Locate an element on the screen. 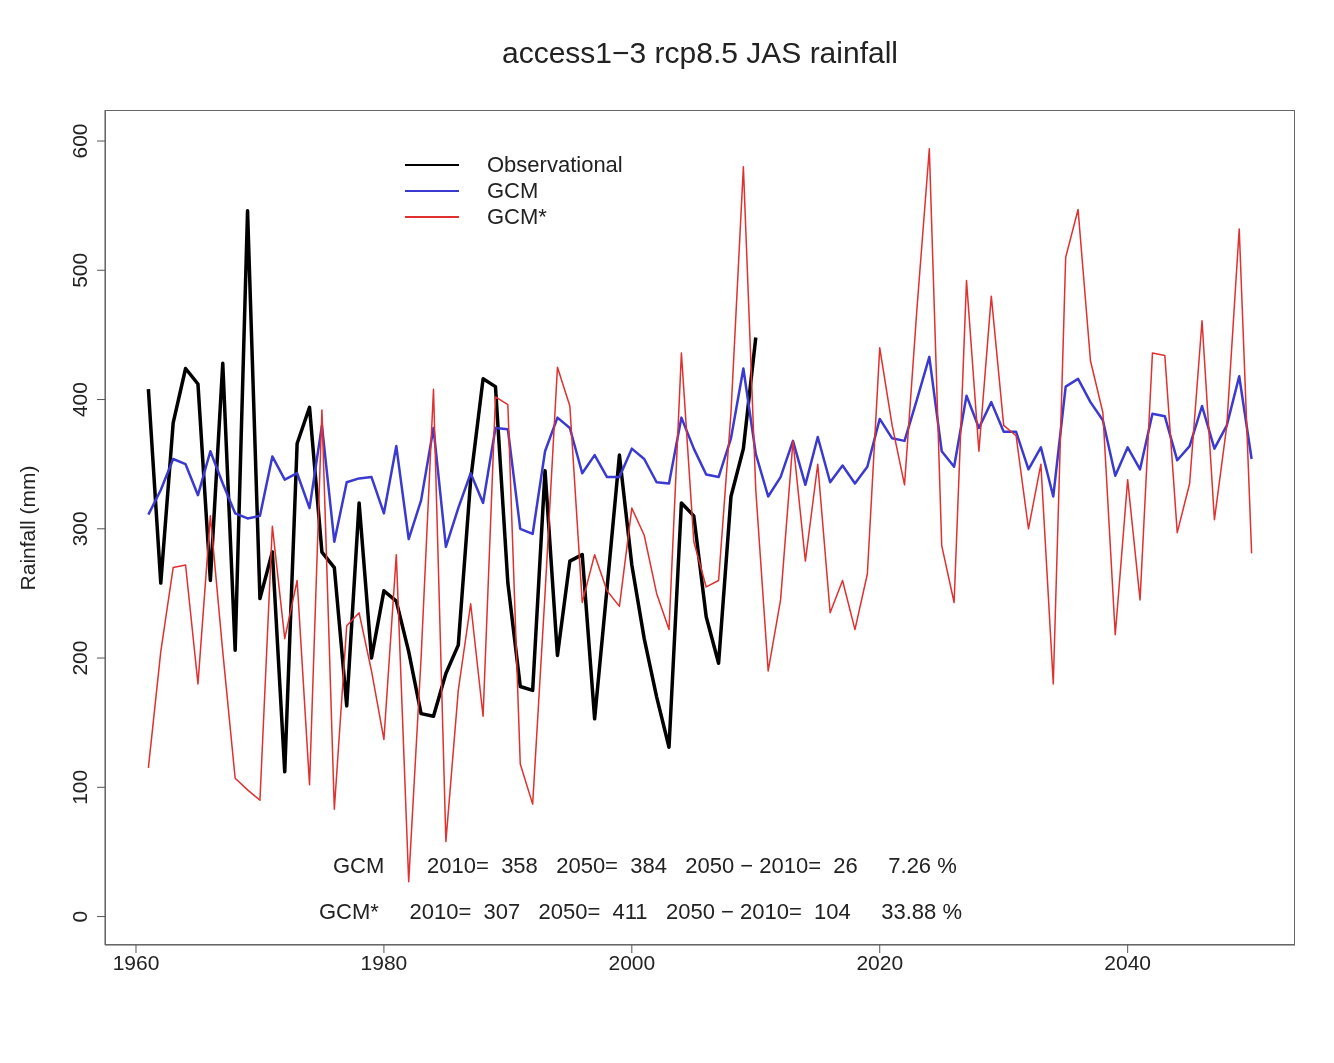 The image size is (1334, 1063). y-tick-label: 400 is located at coordinates (79, 400).